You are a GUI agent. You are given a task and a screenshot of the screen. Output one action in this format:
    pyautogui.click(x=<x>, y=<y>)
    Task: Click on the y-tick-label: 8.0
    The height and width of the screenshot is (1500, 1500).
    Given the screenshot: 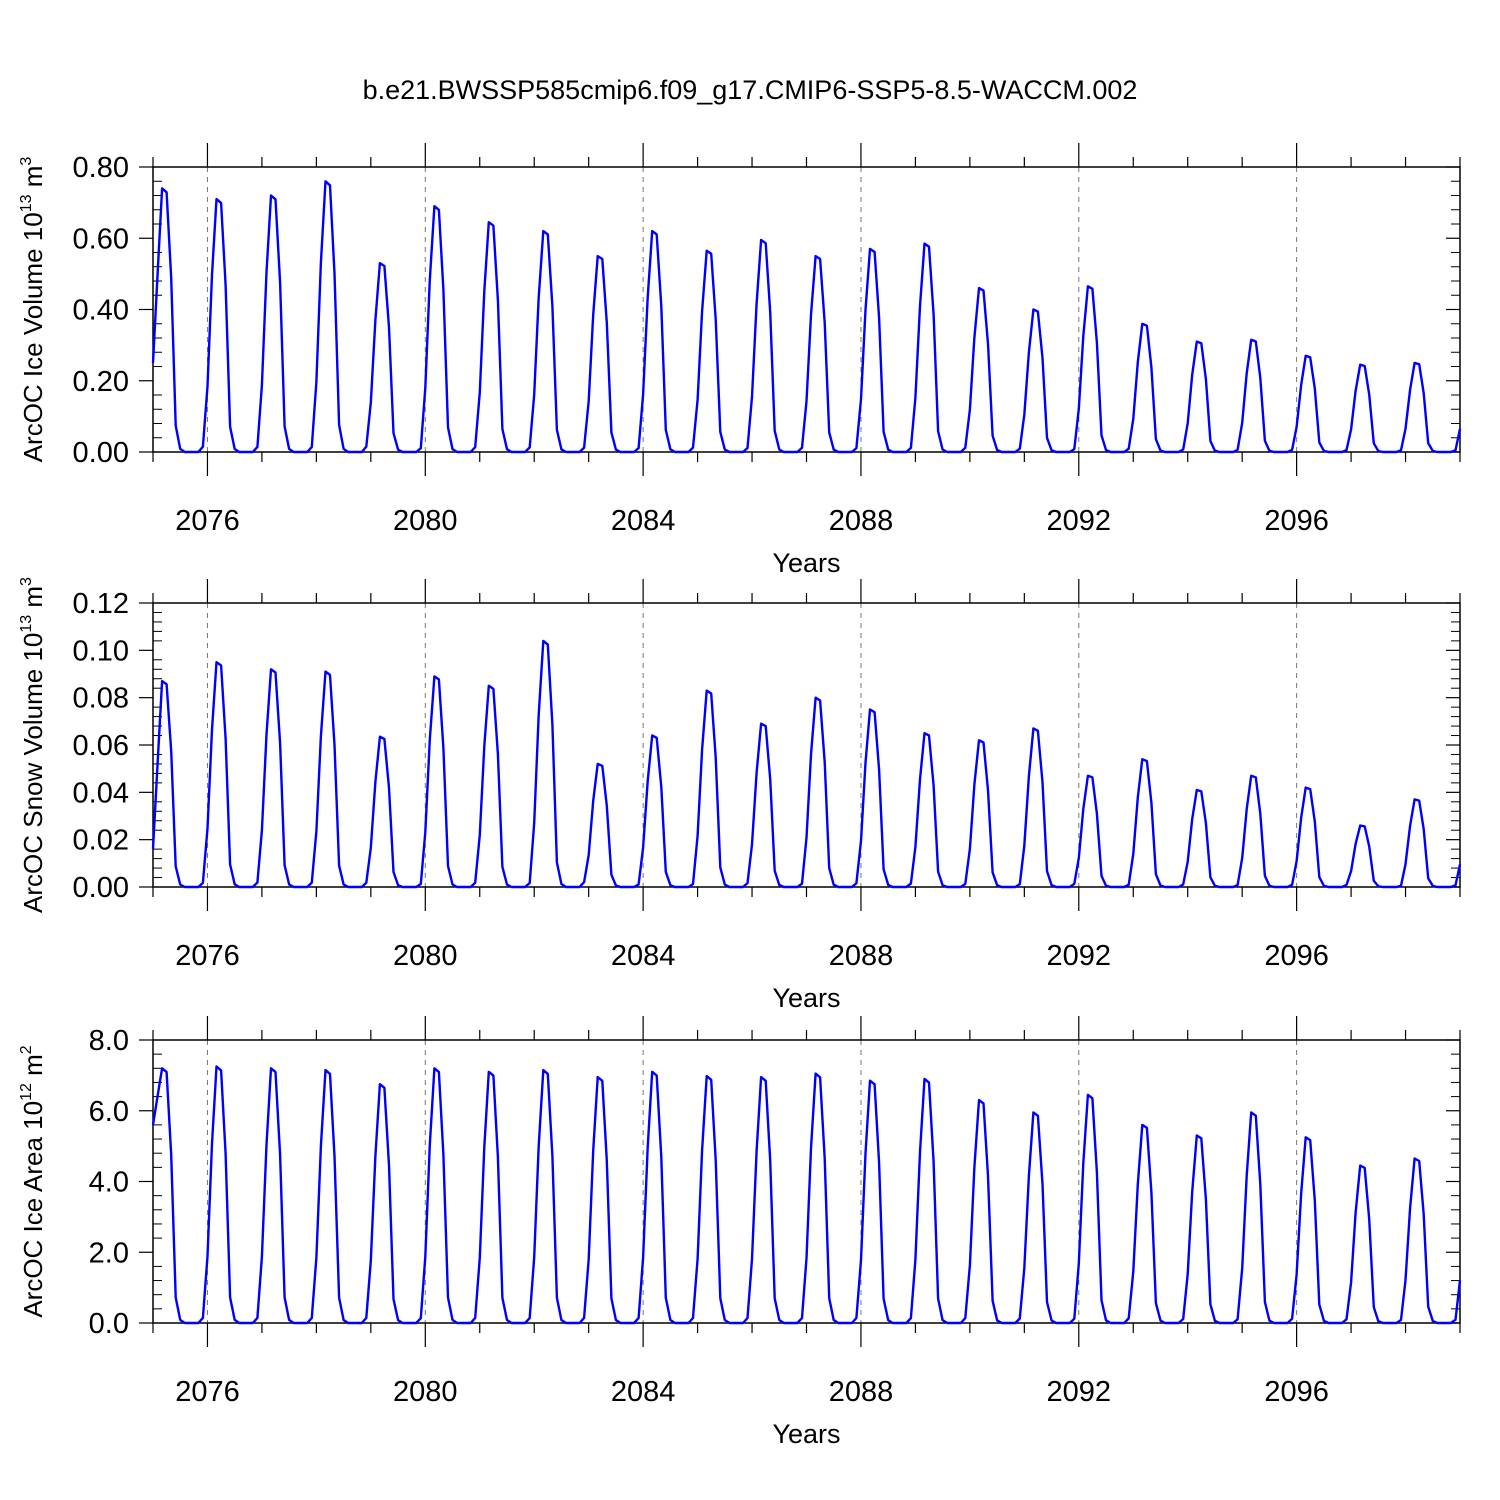 What is the action you would take?
    pyautogui.click(x=109, y=1041)
    